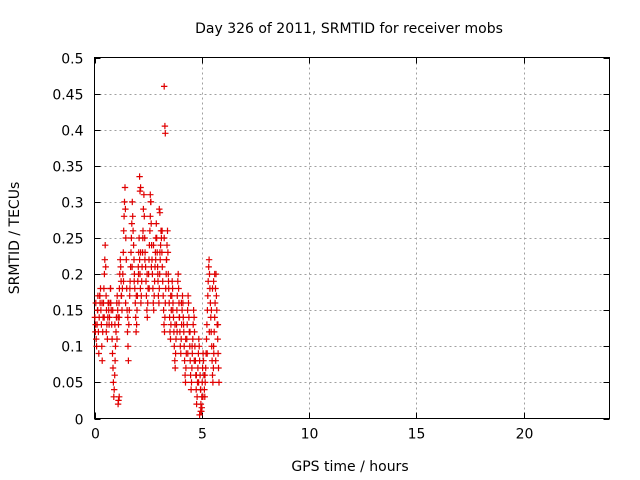 The height and width of the screenshot is (480, 640). I want to click on x-tick-label: 5, so click(202, 435).